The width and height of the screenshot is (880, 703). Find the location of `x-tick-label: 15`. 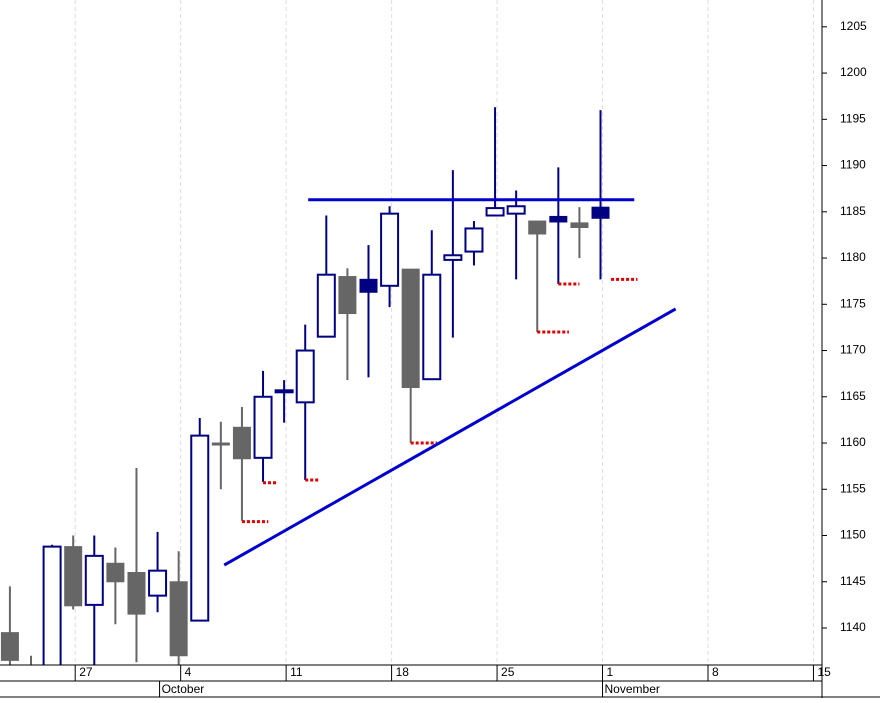

x-tick-label: 15 is located at coordinates (824, 672).